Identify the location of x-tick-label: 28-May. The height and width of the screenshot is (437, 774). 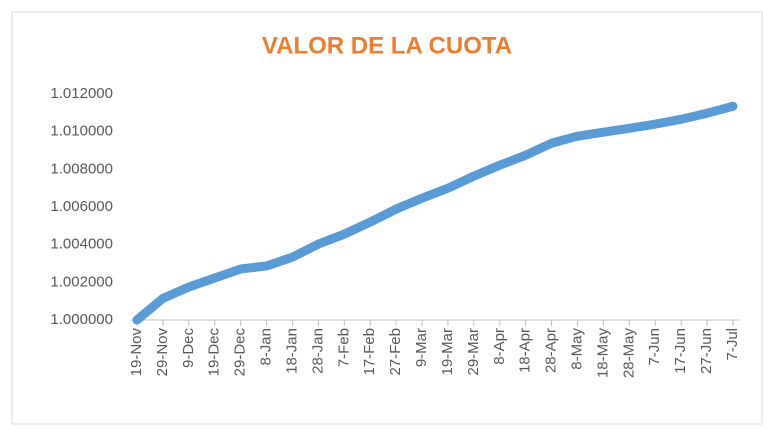
(628, 353).